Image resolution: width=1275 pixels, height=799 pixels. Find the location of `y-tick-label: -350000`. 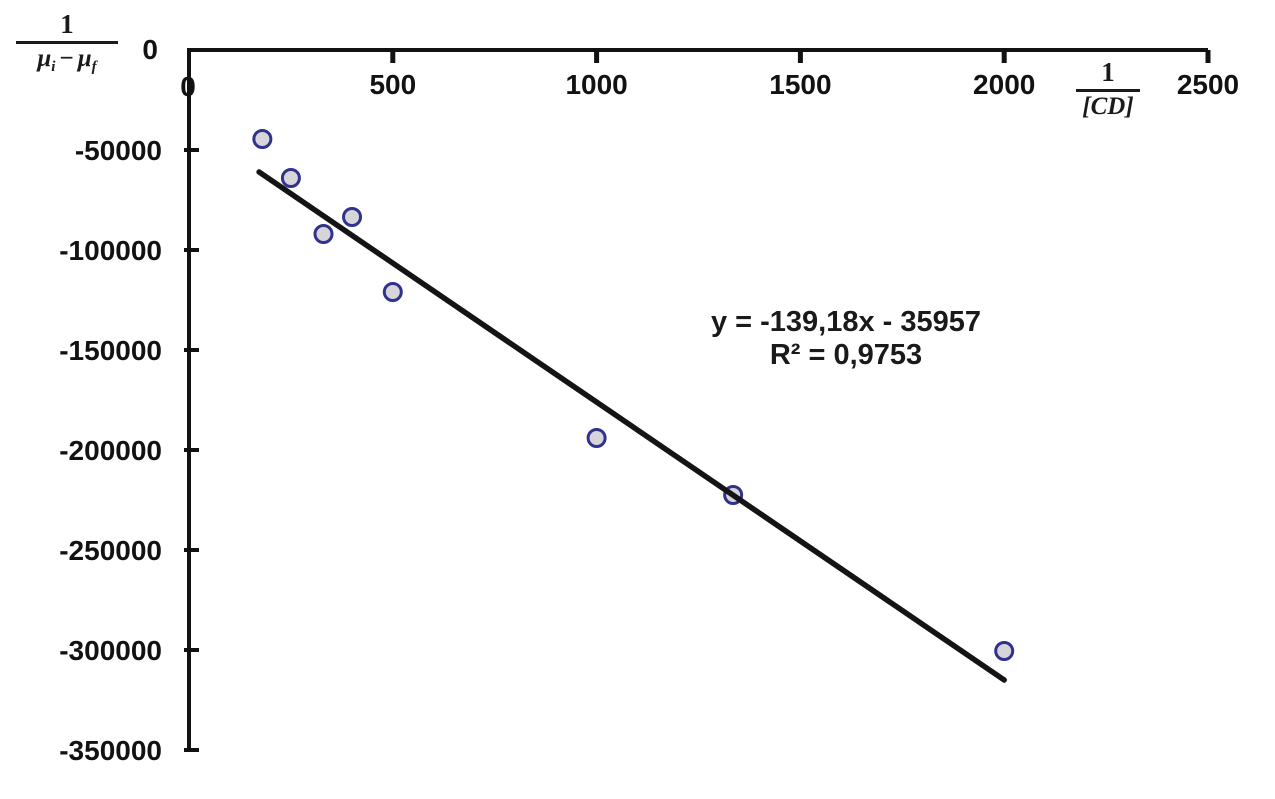

y-tick-label: -350000 is located at coordinates (110, 750).